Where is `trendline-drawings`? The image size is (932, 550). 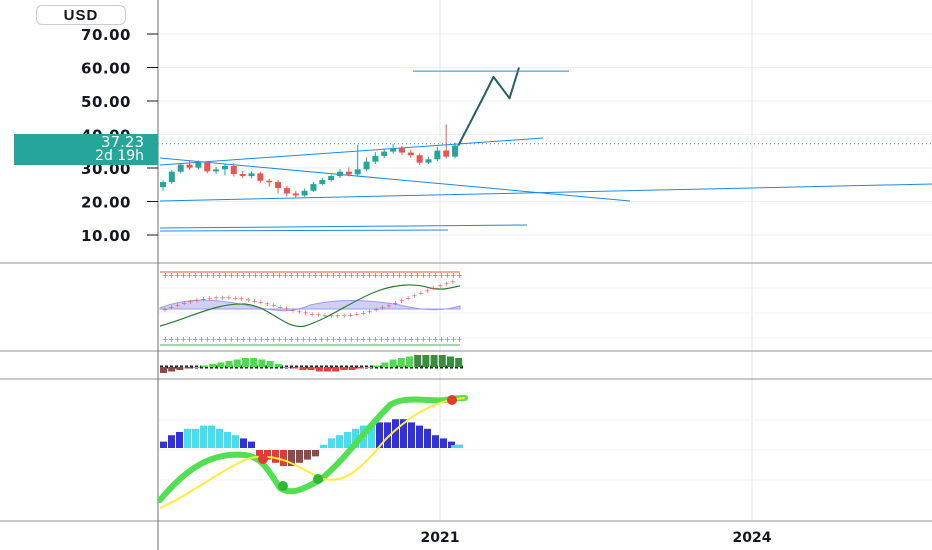
trendline-drawings is located at coordinates (545, 184).